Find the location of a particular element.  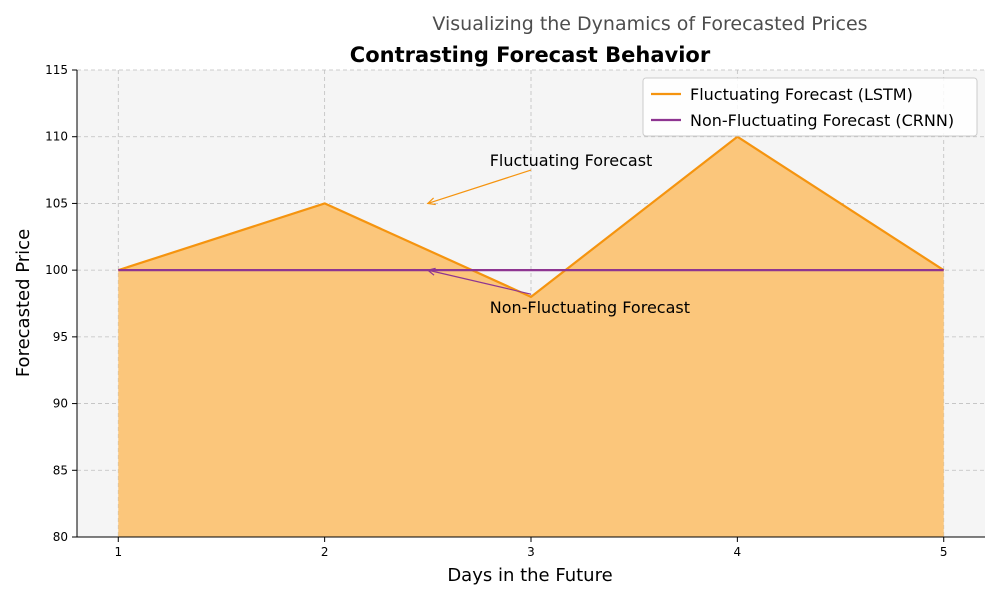

annotation-label-1: Non-Fluctuating Forecast is located at coordinates (590, 307).